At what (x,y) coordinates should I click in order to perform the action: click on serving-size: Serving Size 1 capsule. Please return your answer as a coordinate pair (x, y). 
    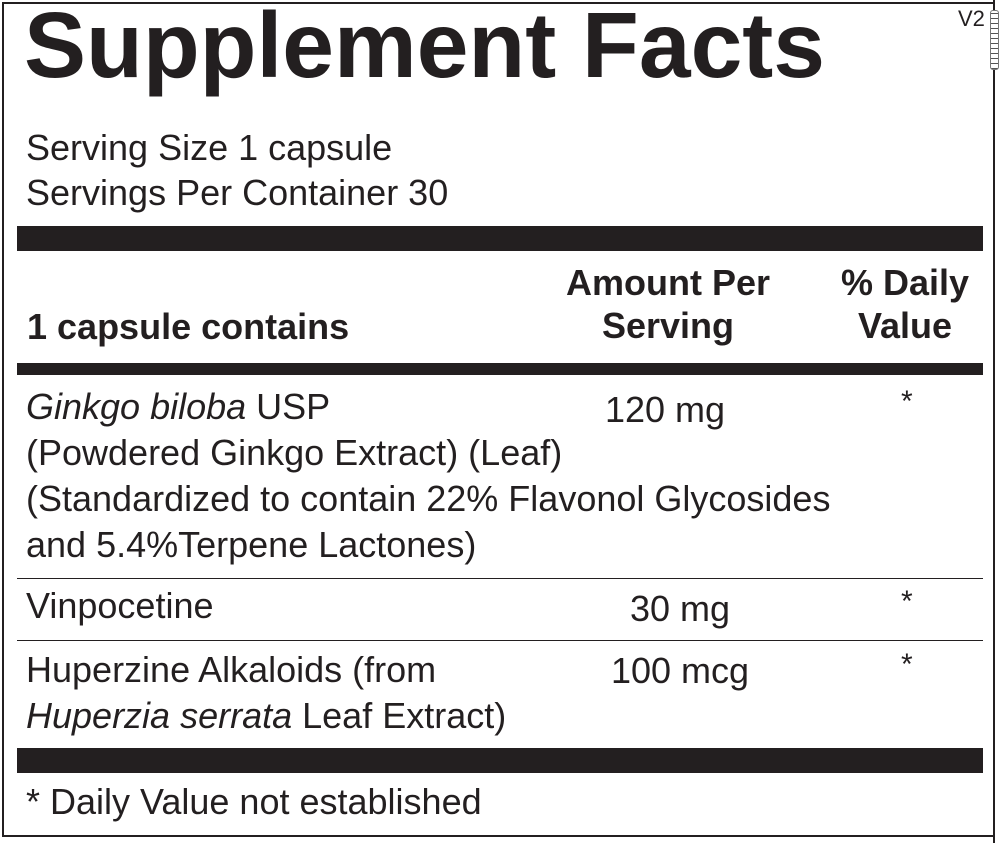
    Looking at the image, I should click on (209, 147).